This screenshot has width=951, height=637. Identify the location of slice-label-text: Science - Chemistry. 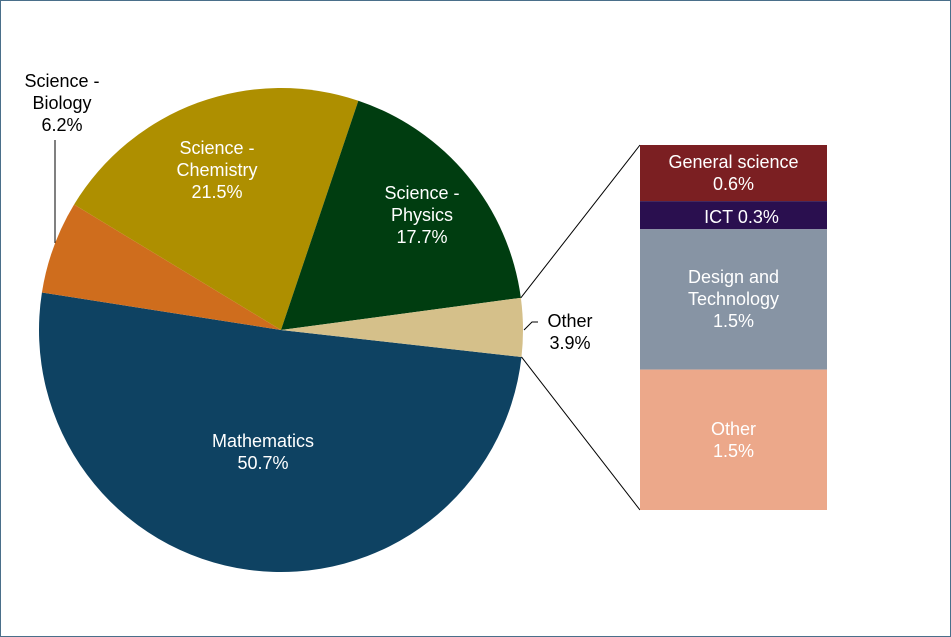
(217, 159).